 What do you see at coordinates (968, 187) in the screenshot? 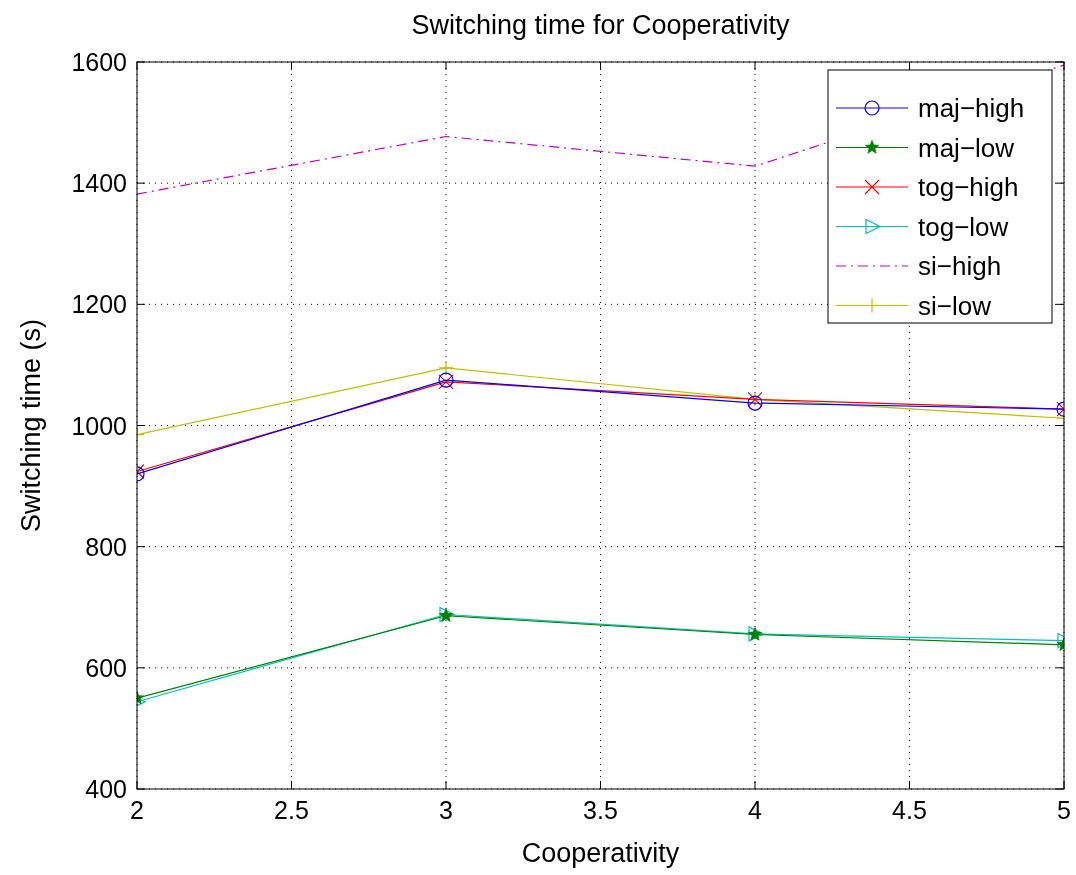
I see `legend-label: tog−high` at bounding box center [968, 187].